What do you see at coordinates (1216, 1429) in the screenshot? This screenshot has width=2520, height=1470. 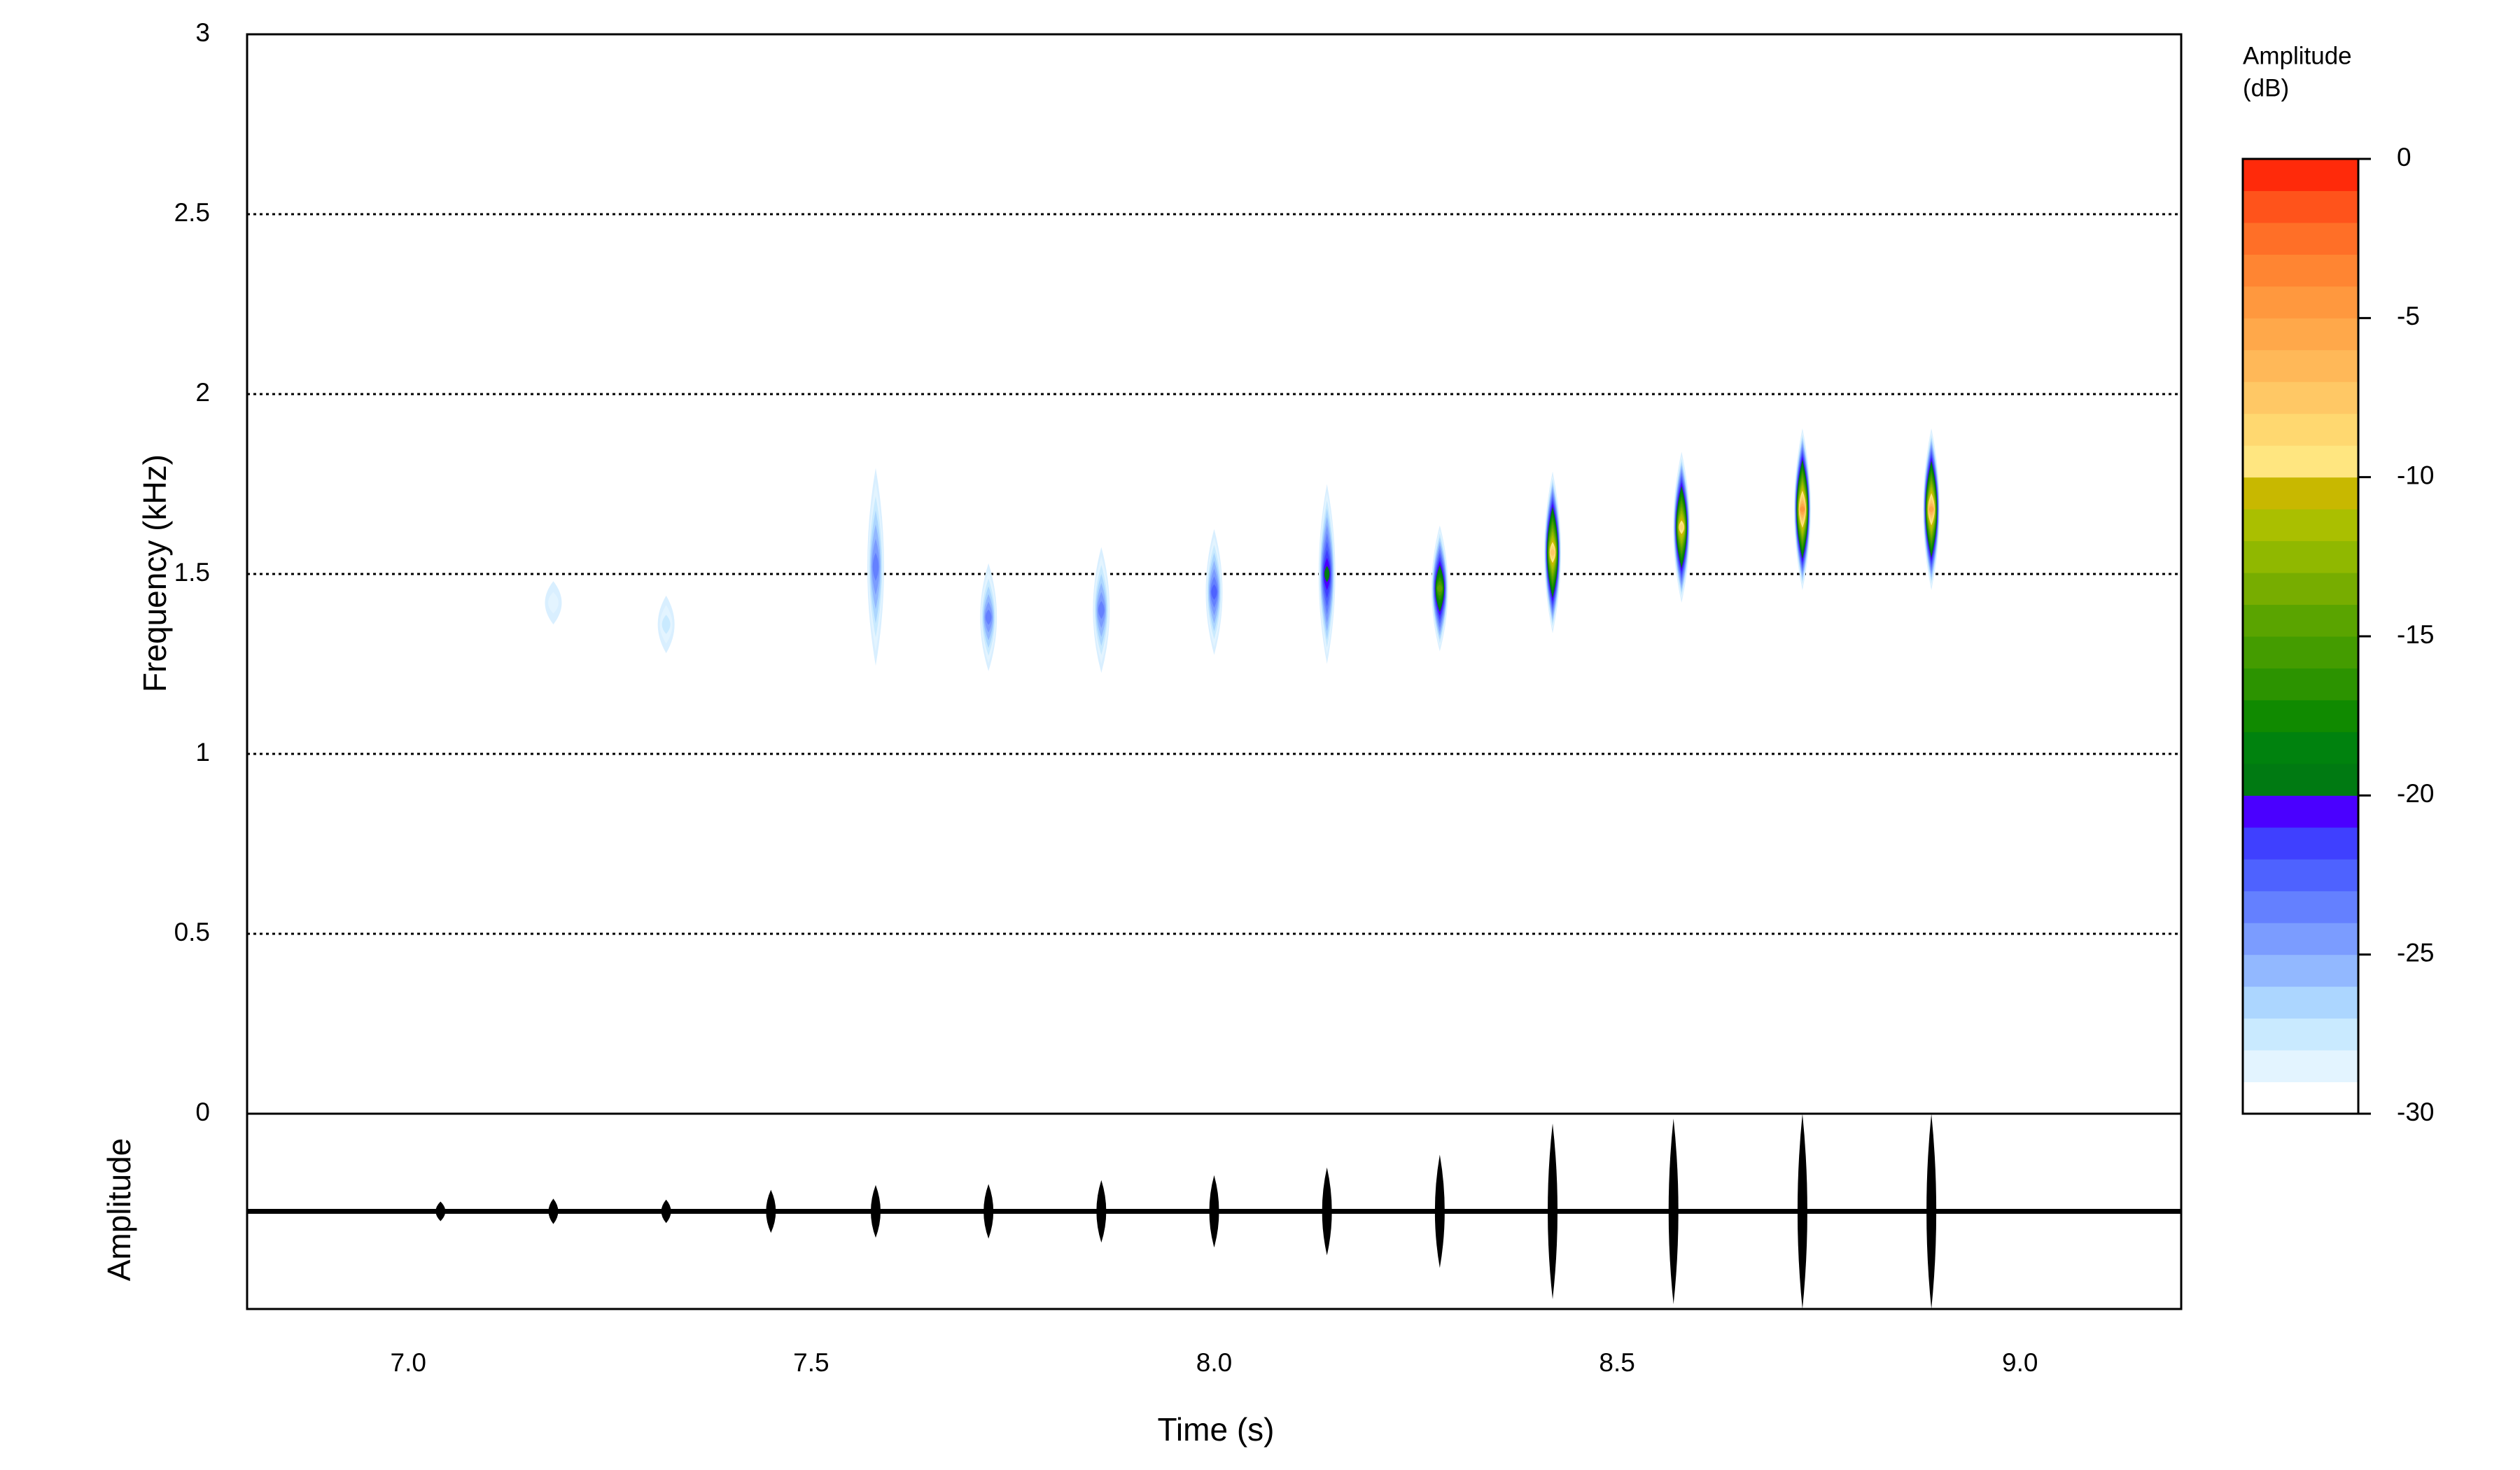 I see `x-axis-label: Time (s)` at bounding box center [1216, 1429].